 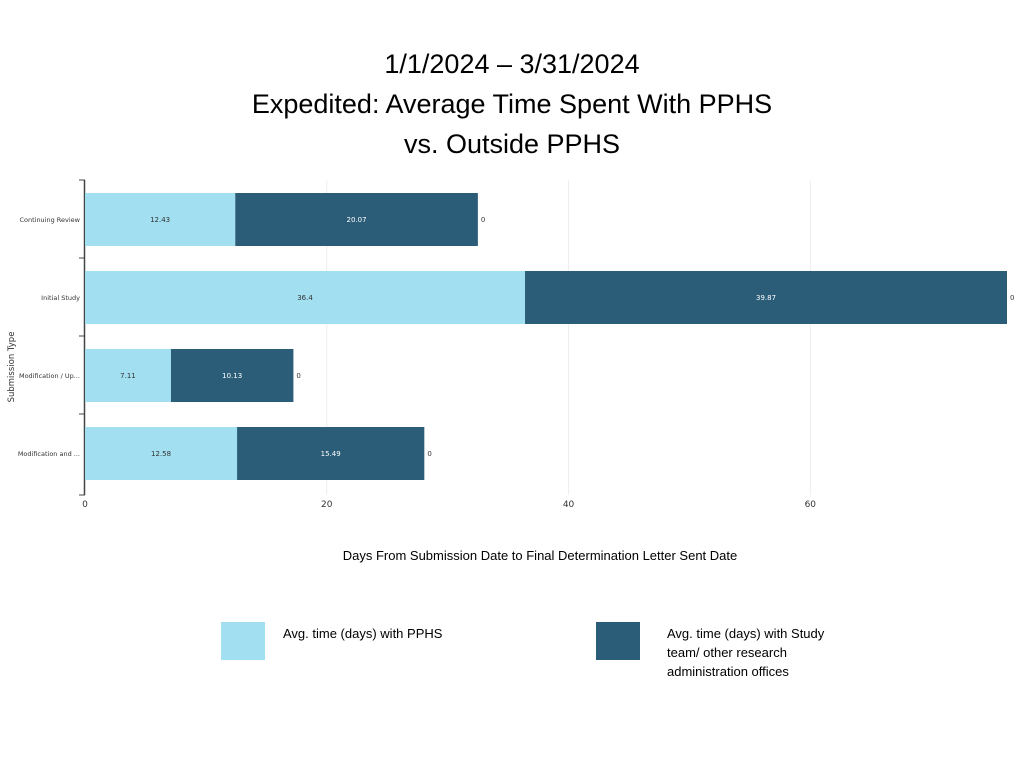 What do you see at coordinates (298, 376) in the screenshot?
I see `data-label-2-series-2: 0` at bounding box center [298, 376].